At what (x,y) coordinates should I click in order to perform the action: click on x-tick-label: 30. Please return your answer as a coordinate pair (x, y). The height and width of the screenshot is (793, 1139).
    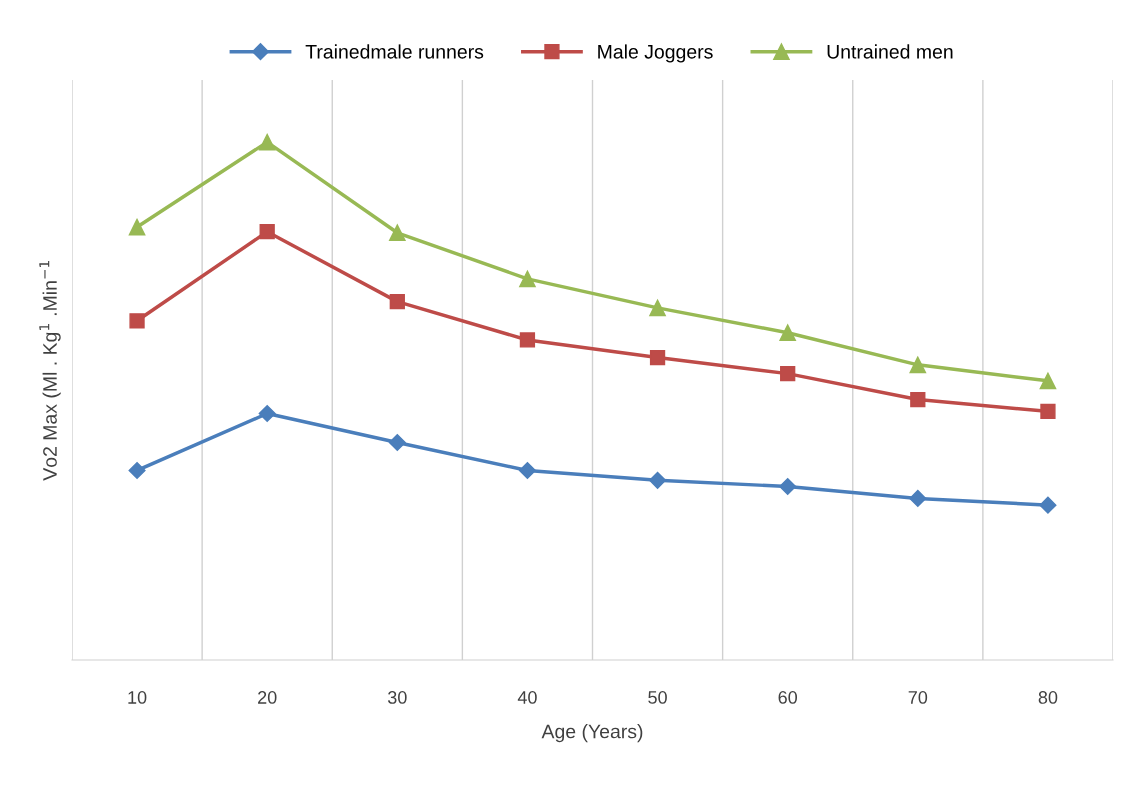
    Looking at the image, I should click on (397, 697).